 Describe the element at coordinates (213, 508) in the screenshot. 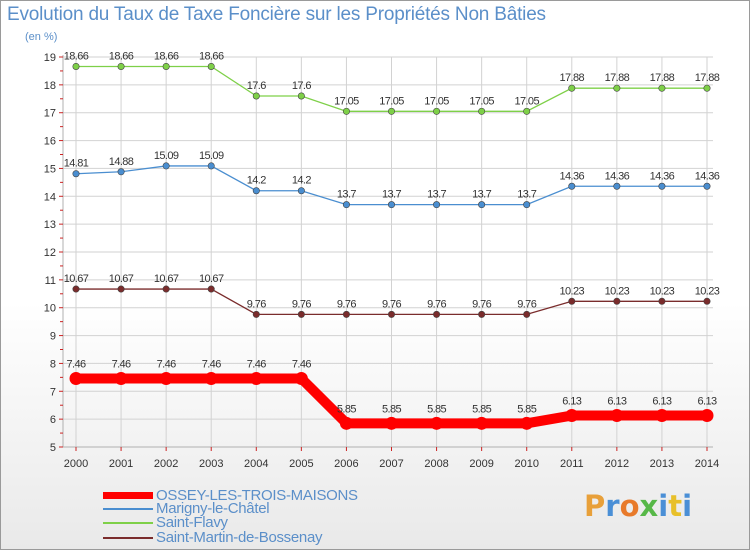

I see `legend-label-marigny: Marigny-le-Châtel` at that location.